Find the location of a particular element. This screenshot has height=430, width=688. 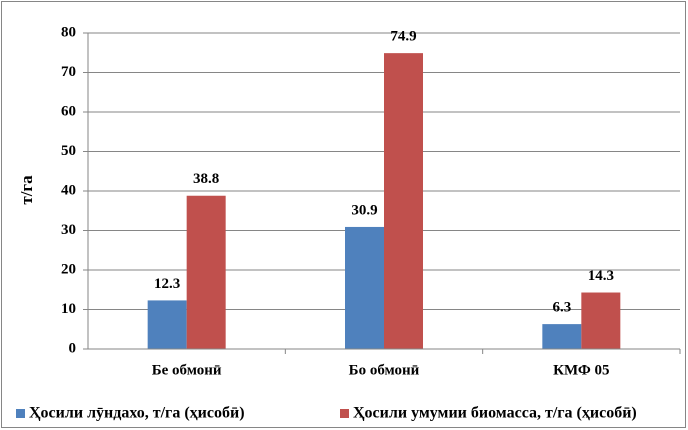

legend-label: Ҳосили умумии биомасса, т/га (ҳисобӣ) is located at coordinates (495, 413).